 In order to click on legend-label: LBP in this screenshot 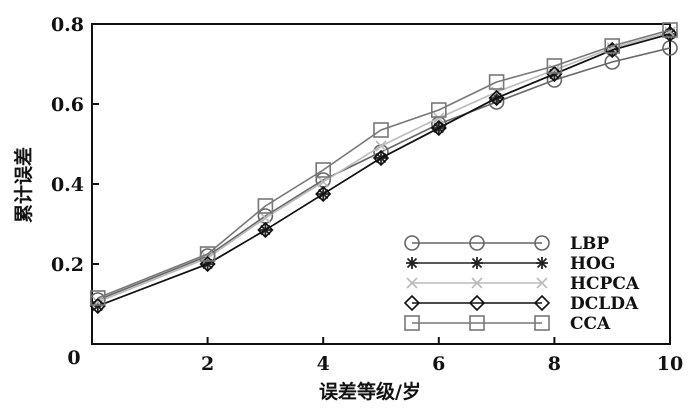, I will do `click(589, 244)`.